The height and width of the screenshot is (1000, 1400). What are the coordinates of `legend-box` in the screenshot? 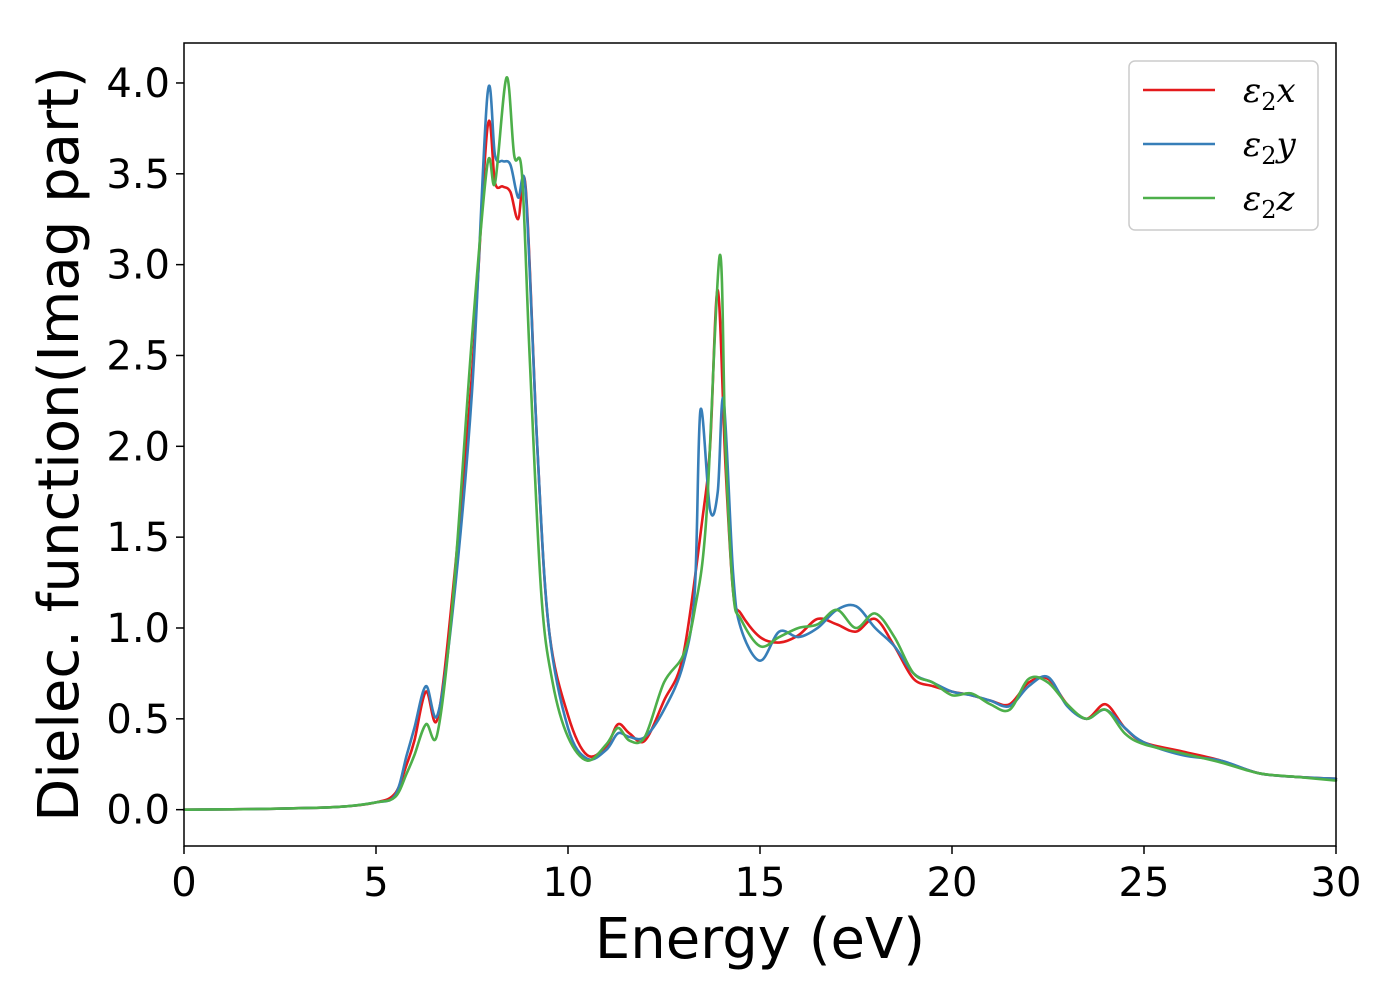 It's located at (1223, 145).